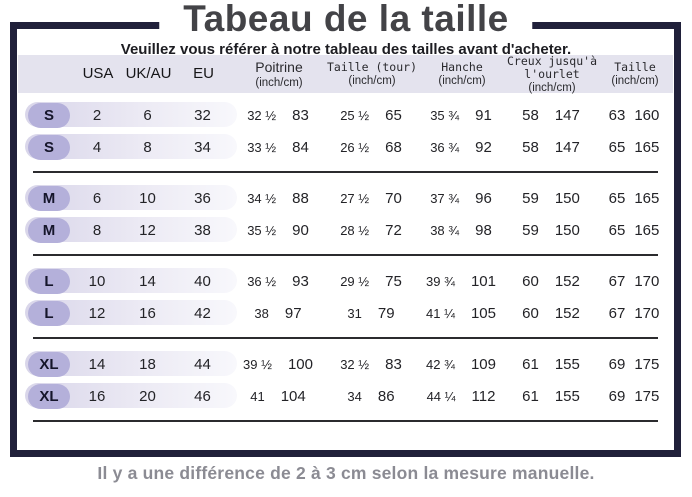 This screenshot has height=497, width=692. Describe the element at coordinates (441, 396) in the screenshot. I see `cell-hanche-inch: 44 ¼` at that location.